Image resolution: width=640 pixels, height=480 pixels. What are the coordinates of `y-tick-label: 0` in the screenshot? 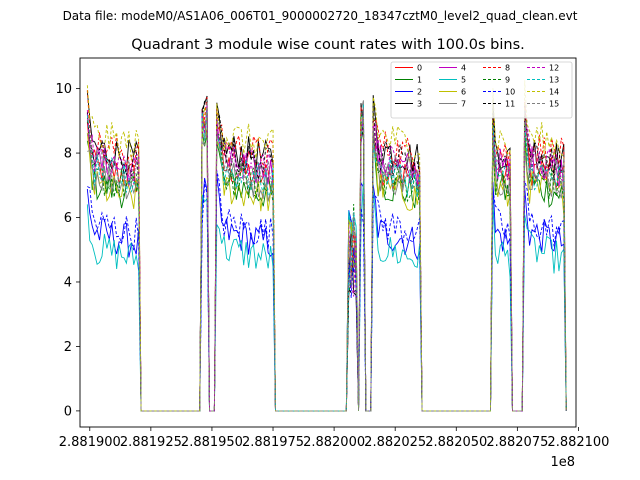 It's located at (68, 411).